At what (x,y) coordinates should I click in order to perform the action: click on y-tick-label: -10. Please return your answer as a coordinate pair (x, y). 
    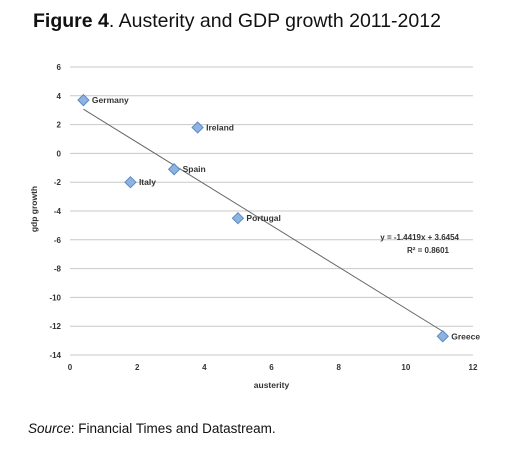
    Looking at the image, I should click on (55, 297).